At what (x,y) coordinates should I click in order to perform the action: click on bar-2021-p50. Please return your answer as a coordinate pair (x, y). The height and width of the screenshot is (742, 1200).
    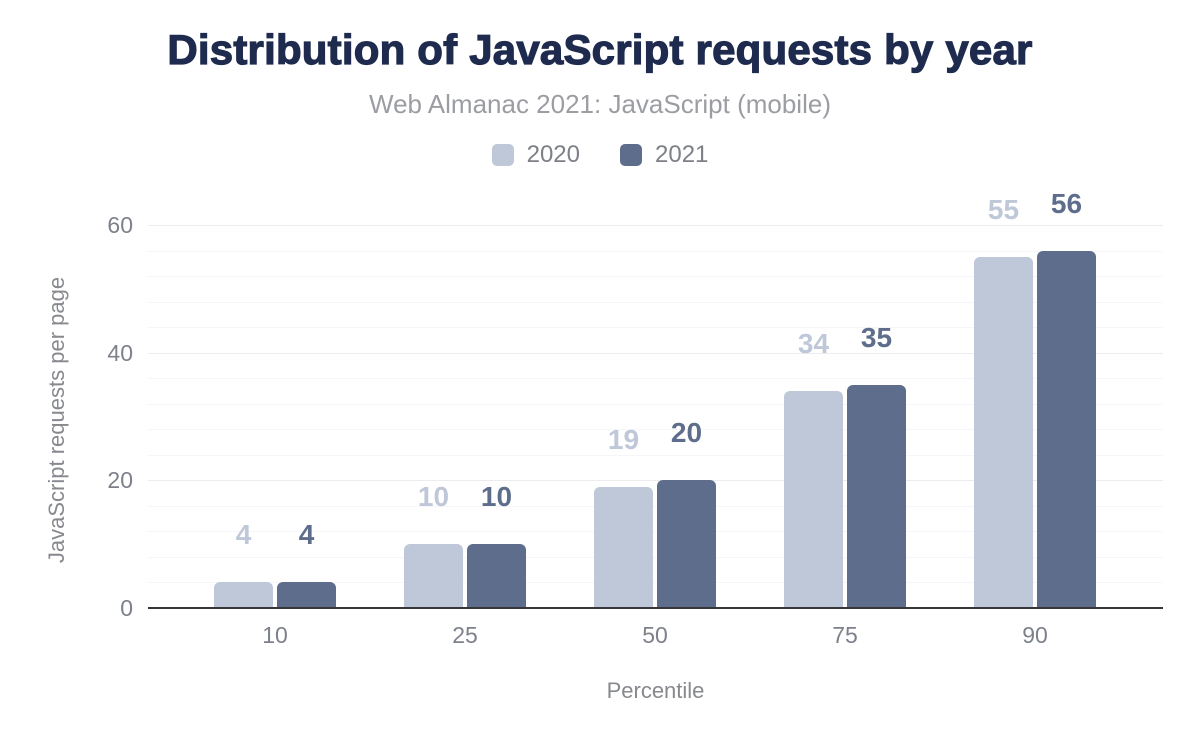
    Looking at the image, I should click on (686, 544).